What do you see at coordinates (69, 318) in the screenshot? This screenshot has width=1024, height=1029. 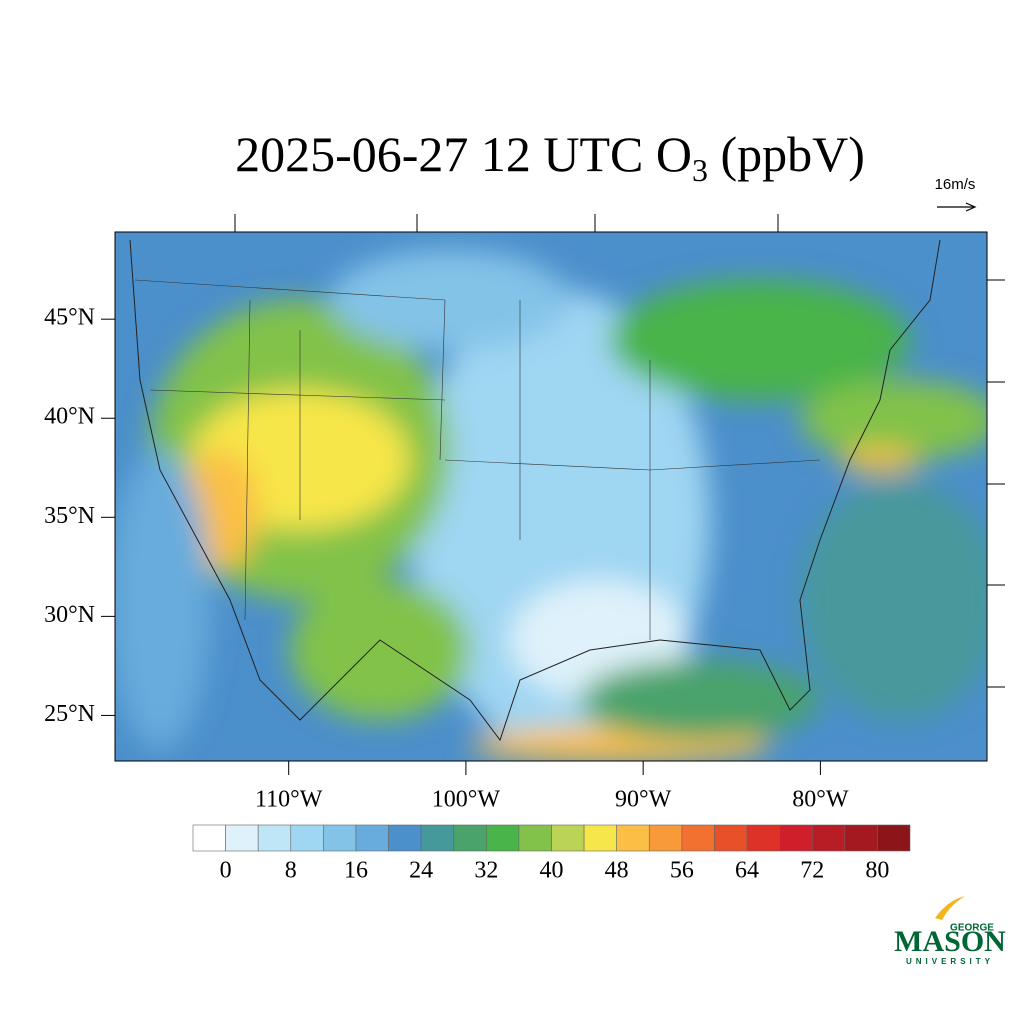 I see `y-tick-label: 45°N` at bounding box center [69, 318].